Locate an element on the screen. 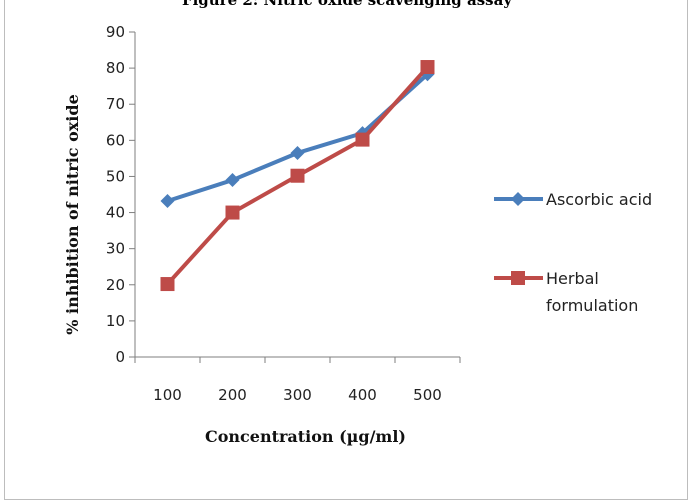  y-tick-label: 0 is located at coordinates (120, 357).